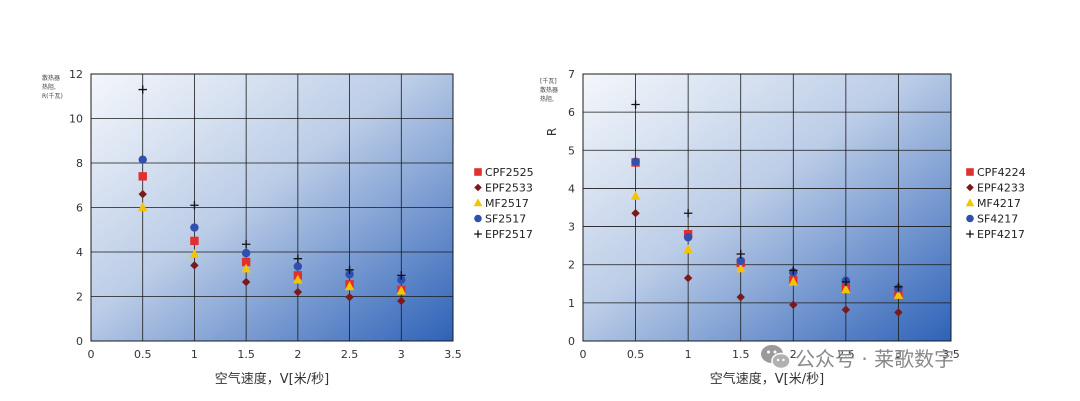 The width and height of the screenshot is (1080, 401). What do you see at coordinates (552, 132) in the screenshot?
I see `y-axis-label-symbol: R` at bounding box center [552, 132].